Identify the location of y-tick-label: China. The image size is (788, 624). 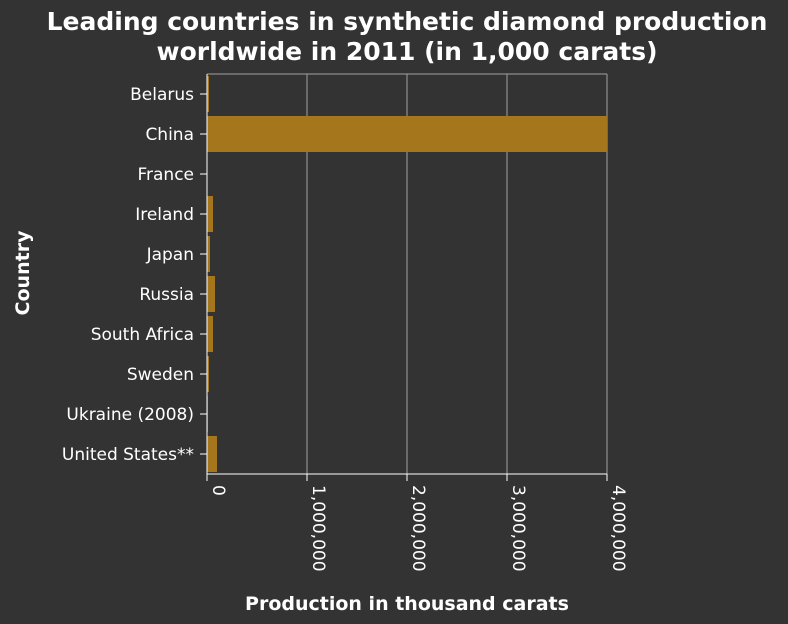
(169, 135).